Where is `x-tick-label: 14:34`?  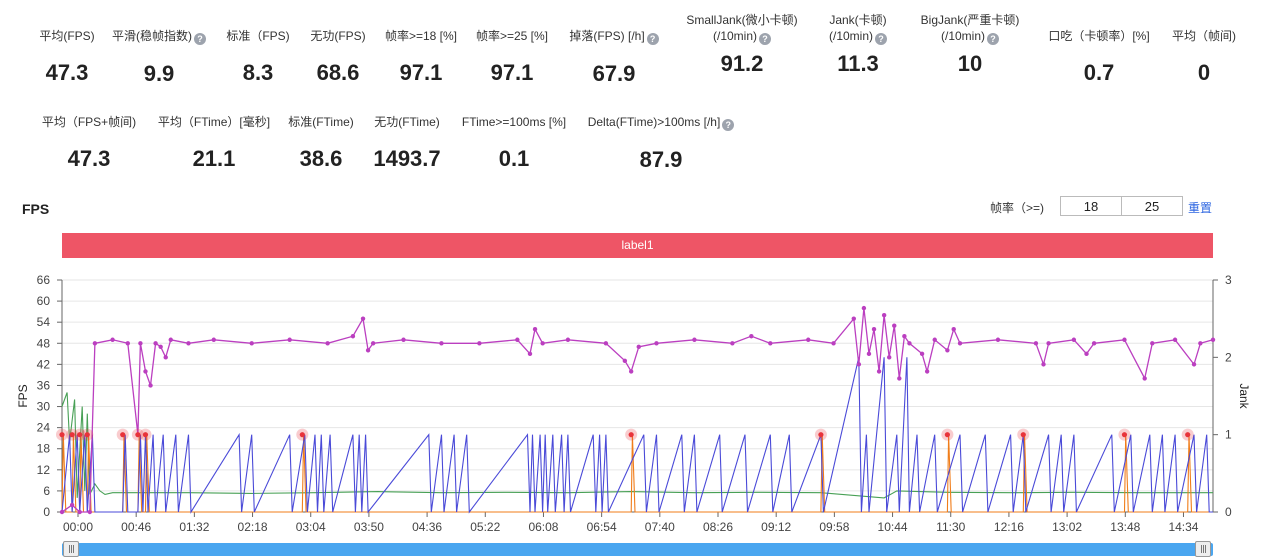 x-tick-label: 14:34 is located at coordinates (1183, 527).